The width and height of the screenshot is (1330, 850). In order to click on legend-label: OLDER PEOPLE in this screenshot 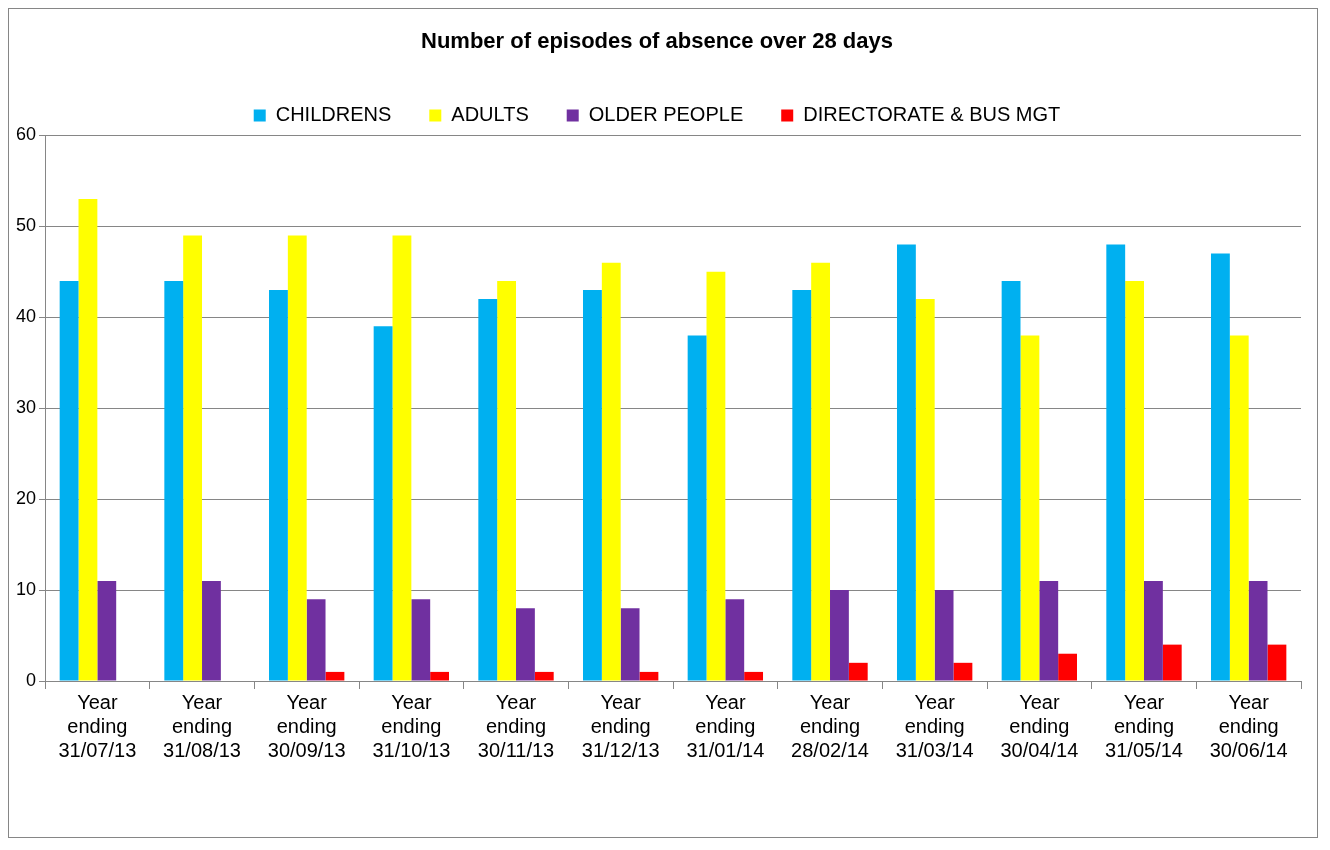, I will do `click(666, 113)`.